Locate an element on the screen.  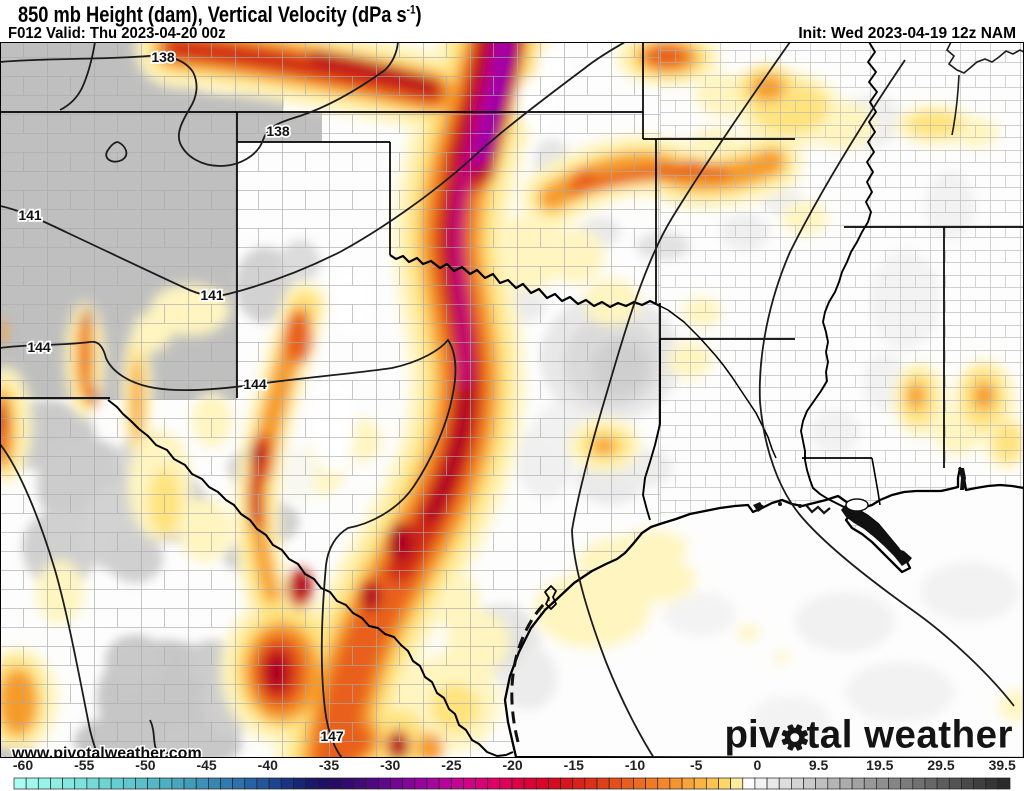
svg-text: -30 is located at coordinates (390, 765).